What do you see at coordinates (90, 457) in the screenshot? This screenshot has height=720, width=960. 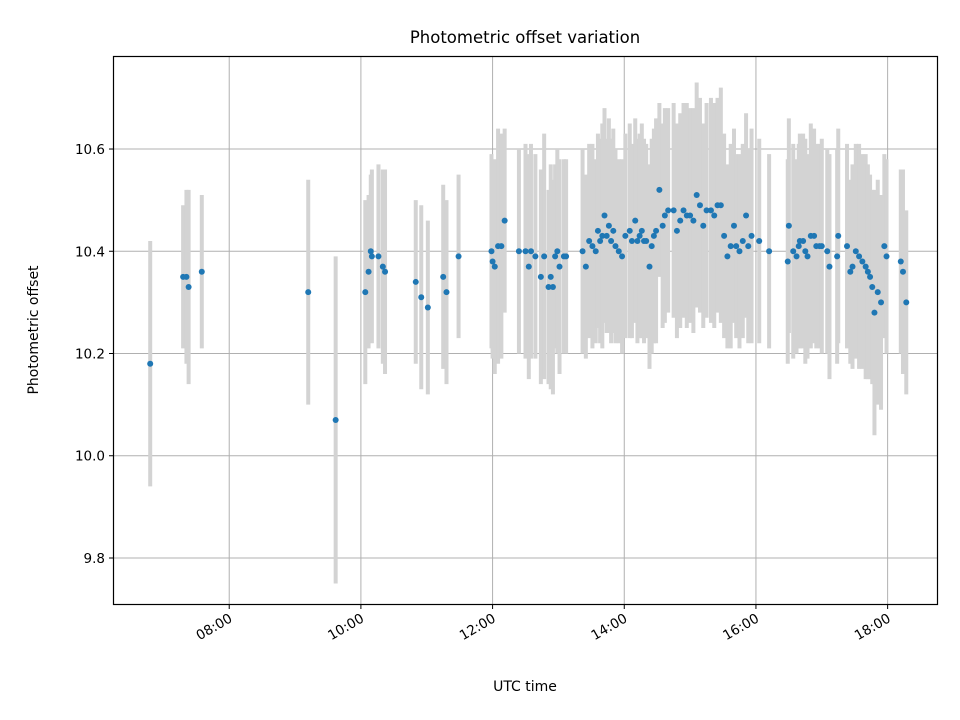 I see `y-tick-label: 10.0` at bounding box center [90, 457].